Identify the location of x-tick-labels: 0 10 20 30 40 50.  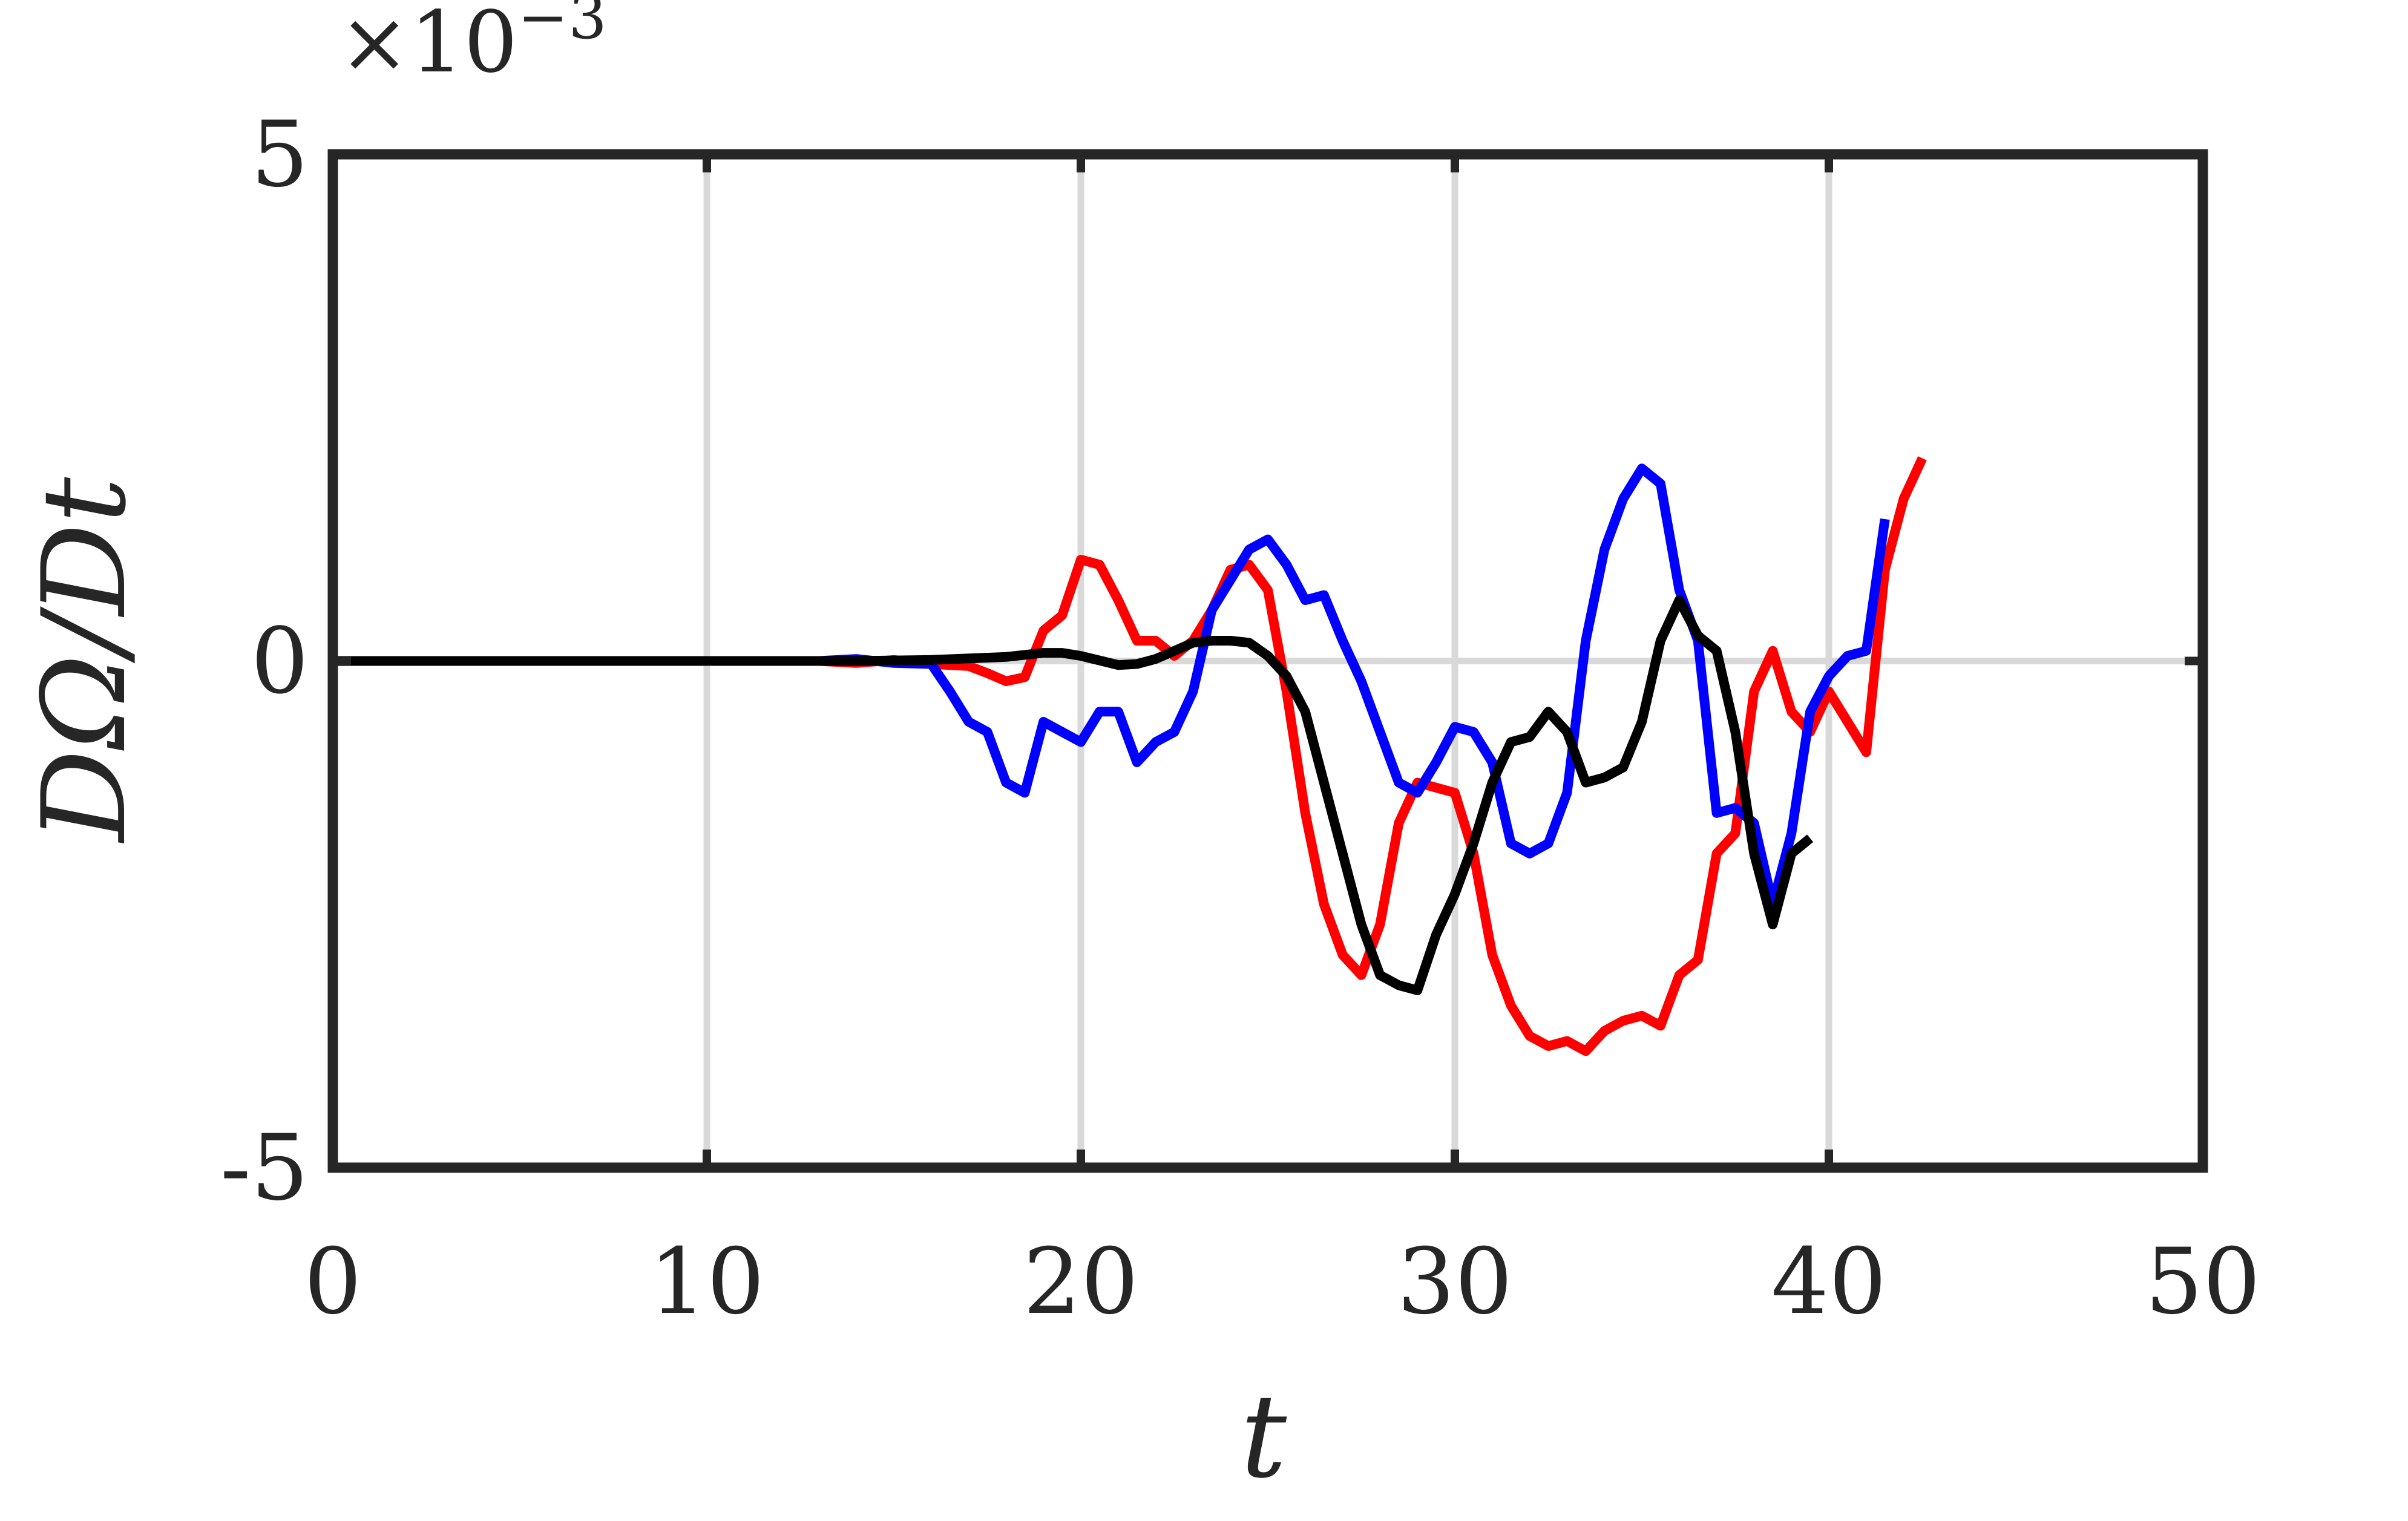
(1282, 1282).